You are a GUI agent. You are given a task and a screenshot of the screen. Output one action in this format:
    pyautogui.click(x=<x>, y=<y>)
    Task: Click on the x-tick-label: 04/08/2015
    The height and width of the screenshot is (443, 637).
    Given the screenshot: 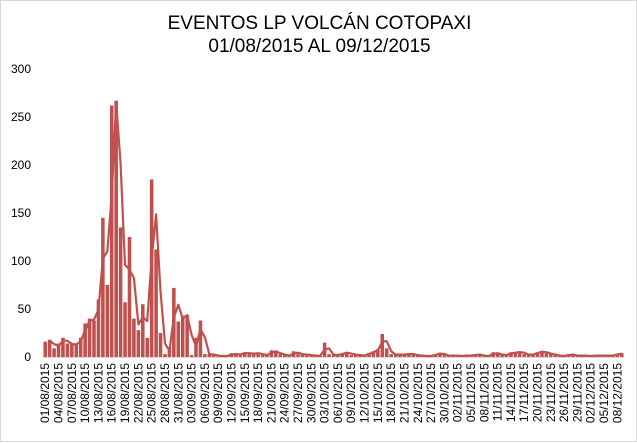 What is the action you would take?
    pyautogui.click(x=59, y=393)
    